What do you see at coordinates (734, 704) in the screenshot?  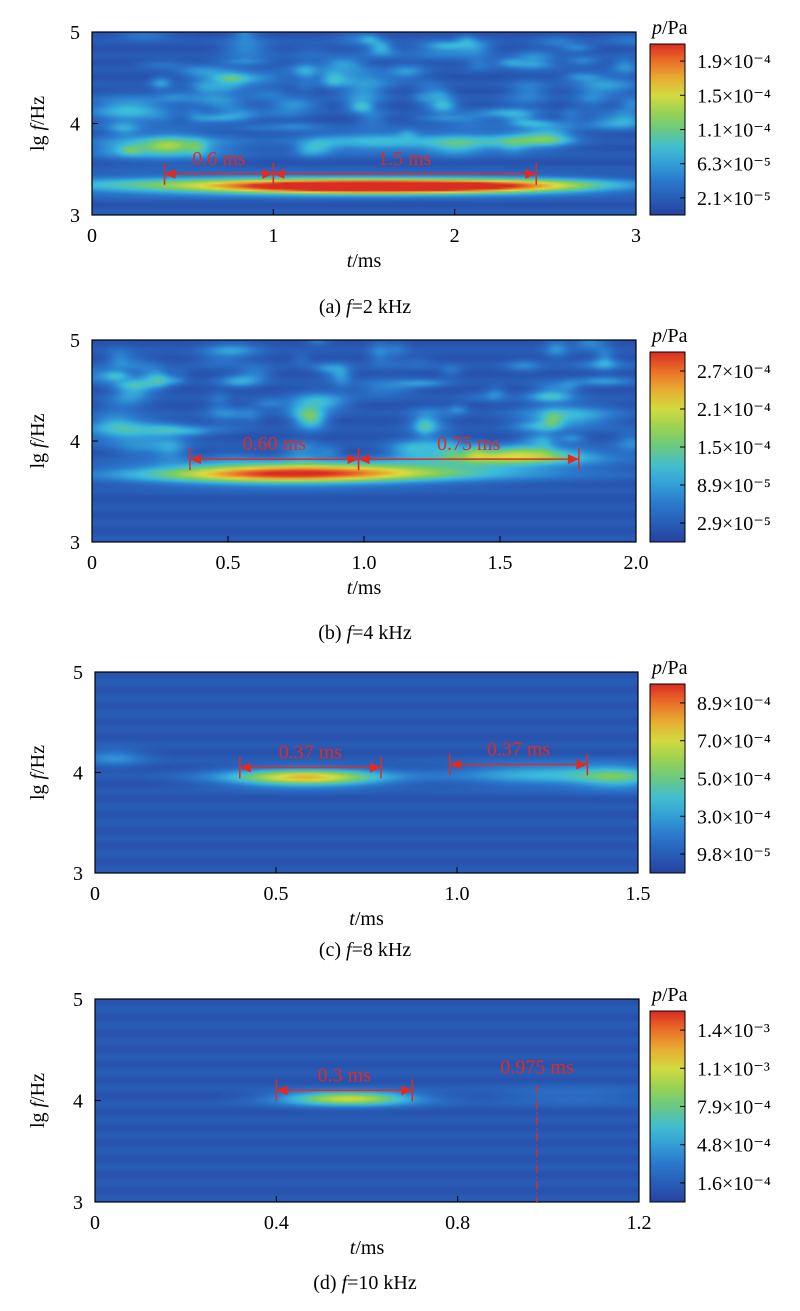 I see `colorbar-tick-label: 8.9×10⁻⁴` at bounding box center [734, 704].